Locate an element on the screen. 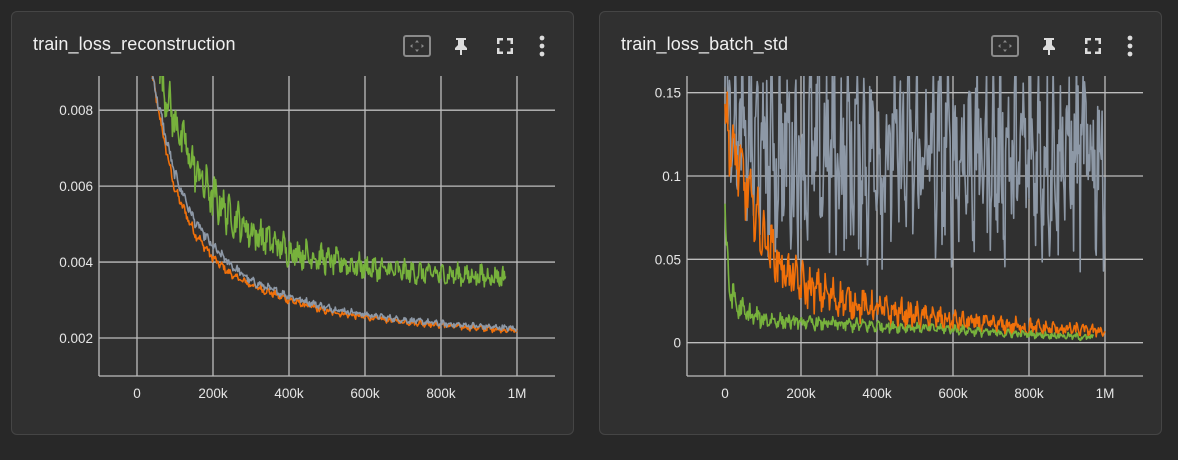  y-tick-label: 0.002 is located at coordinates (76, 338).